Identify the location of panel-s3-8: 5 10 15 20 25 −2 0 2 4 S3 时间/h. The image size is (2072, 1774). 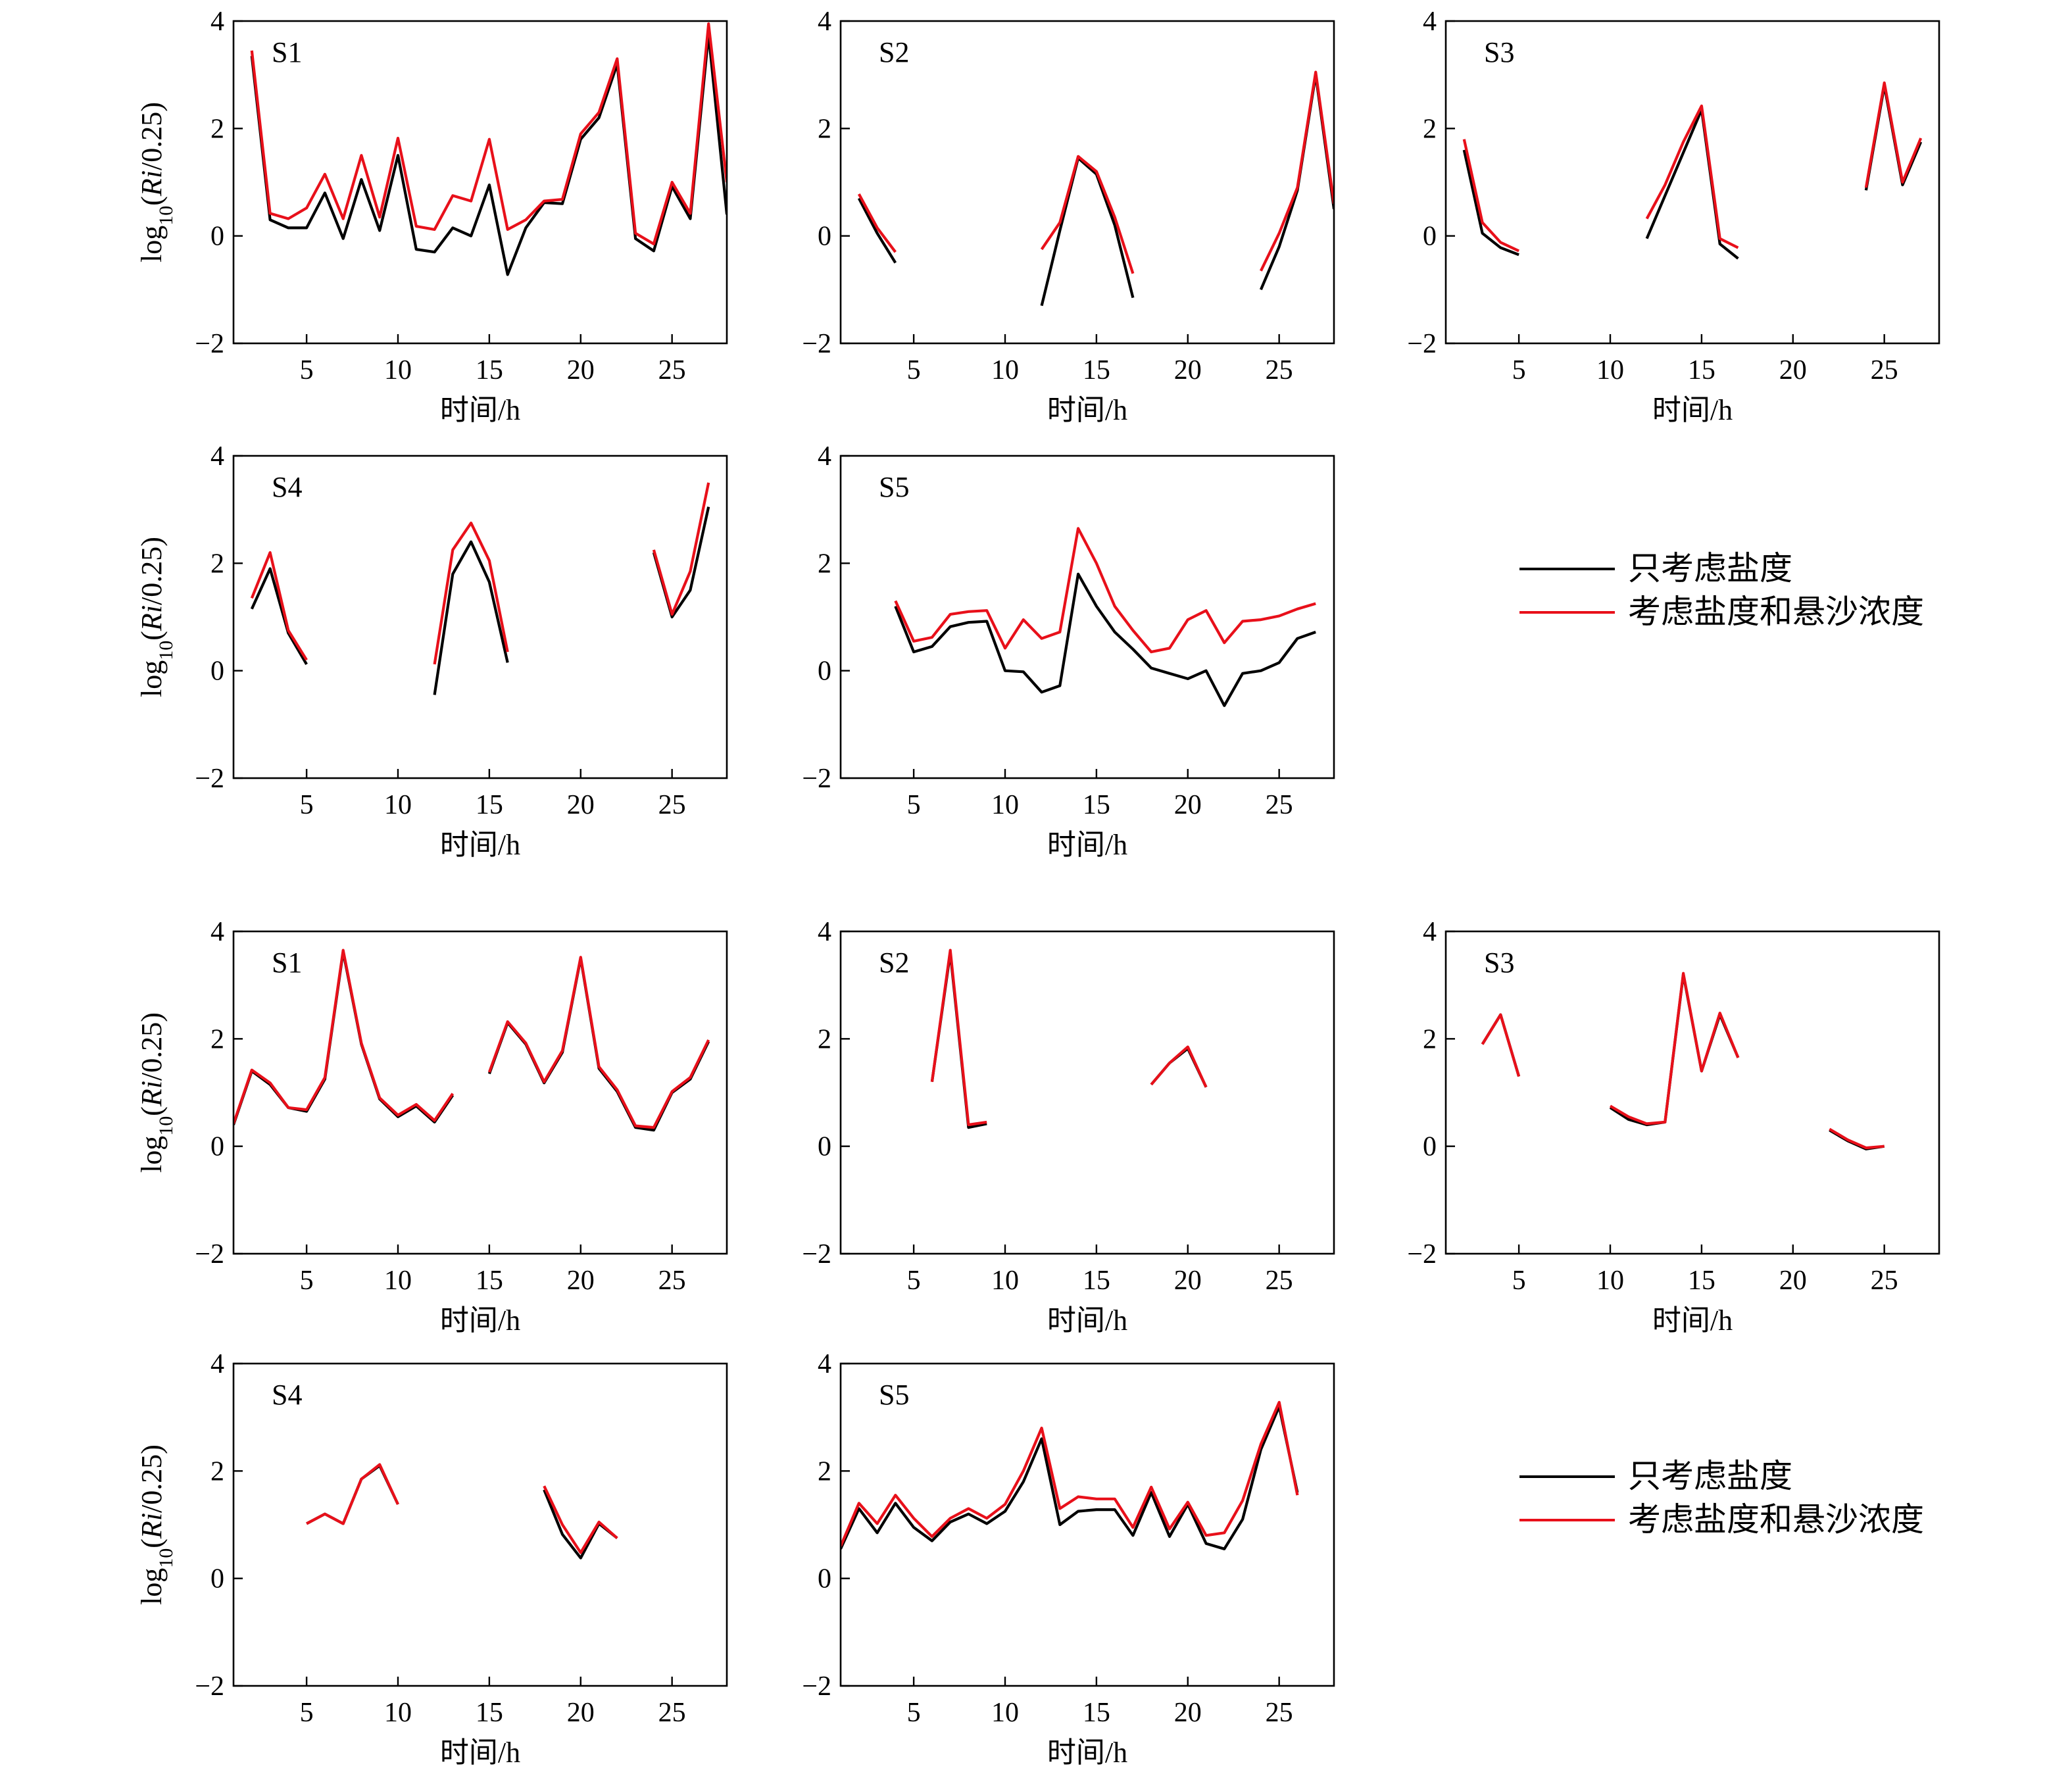
(1673, 1127).